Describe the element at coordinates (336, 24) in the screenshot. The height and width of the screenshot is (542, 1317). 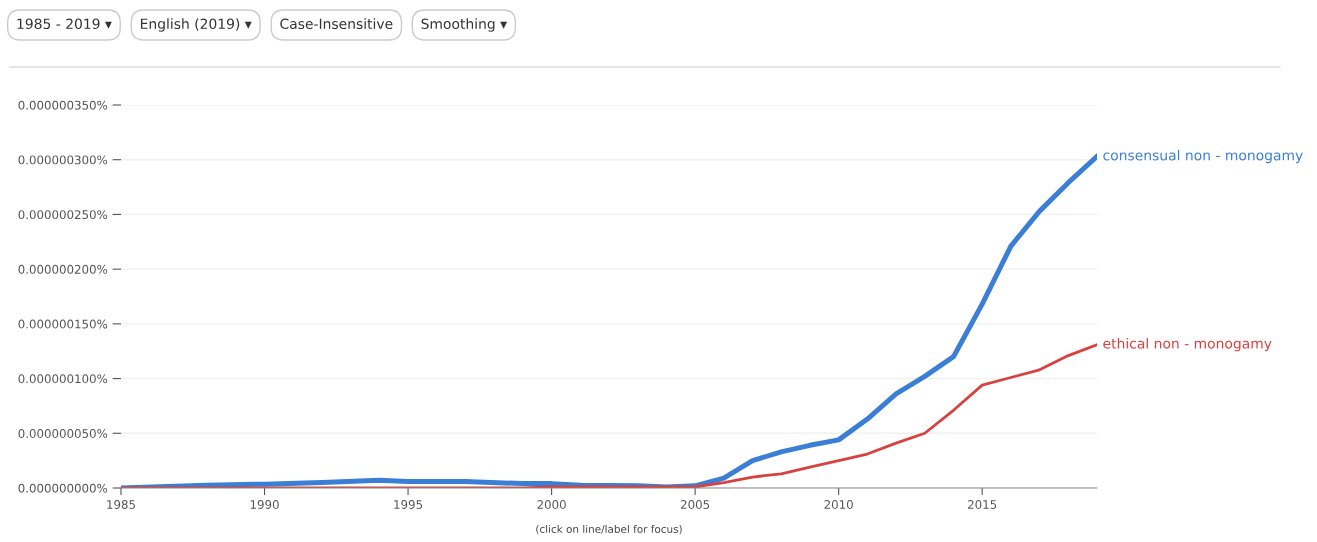
I see `text: Case-Insensitive` at that location.